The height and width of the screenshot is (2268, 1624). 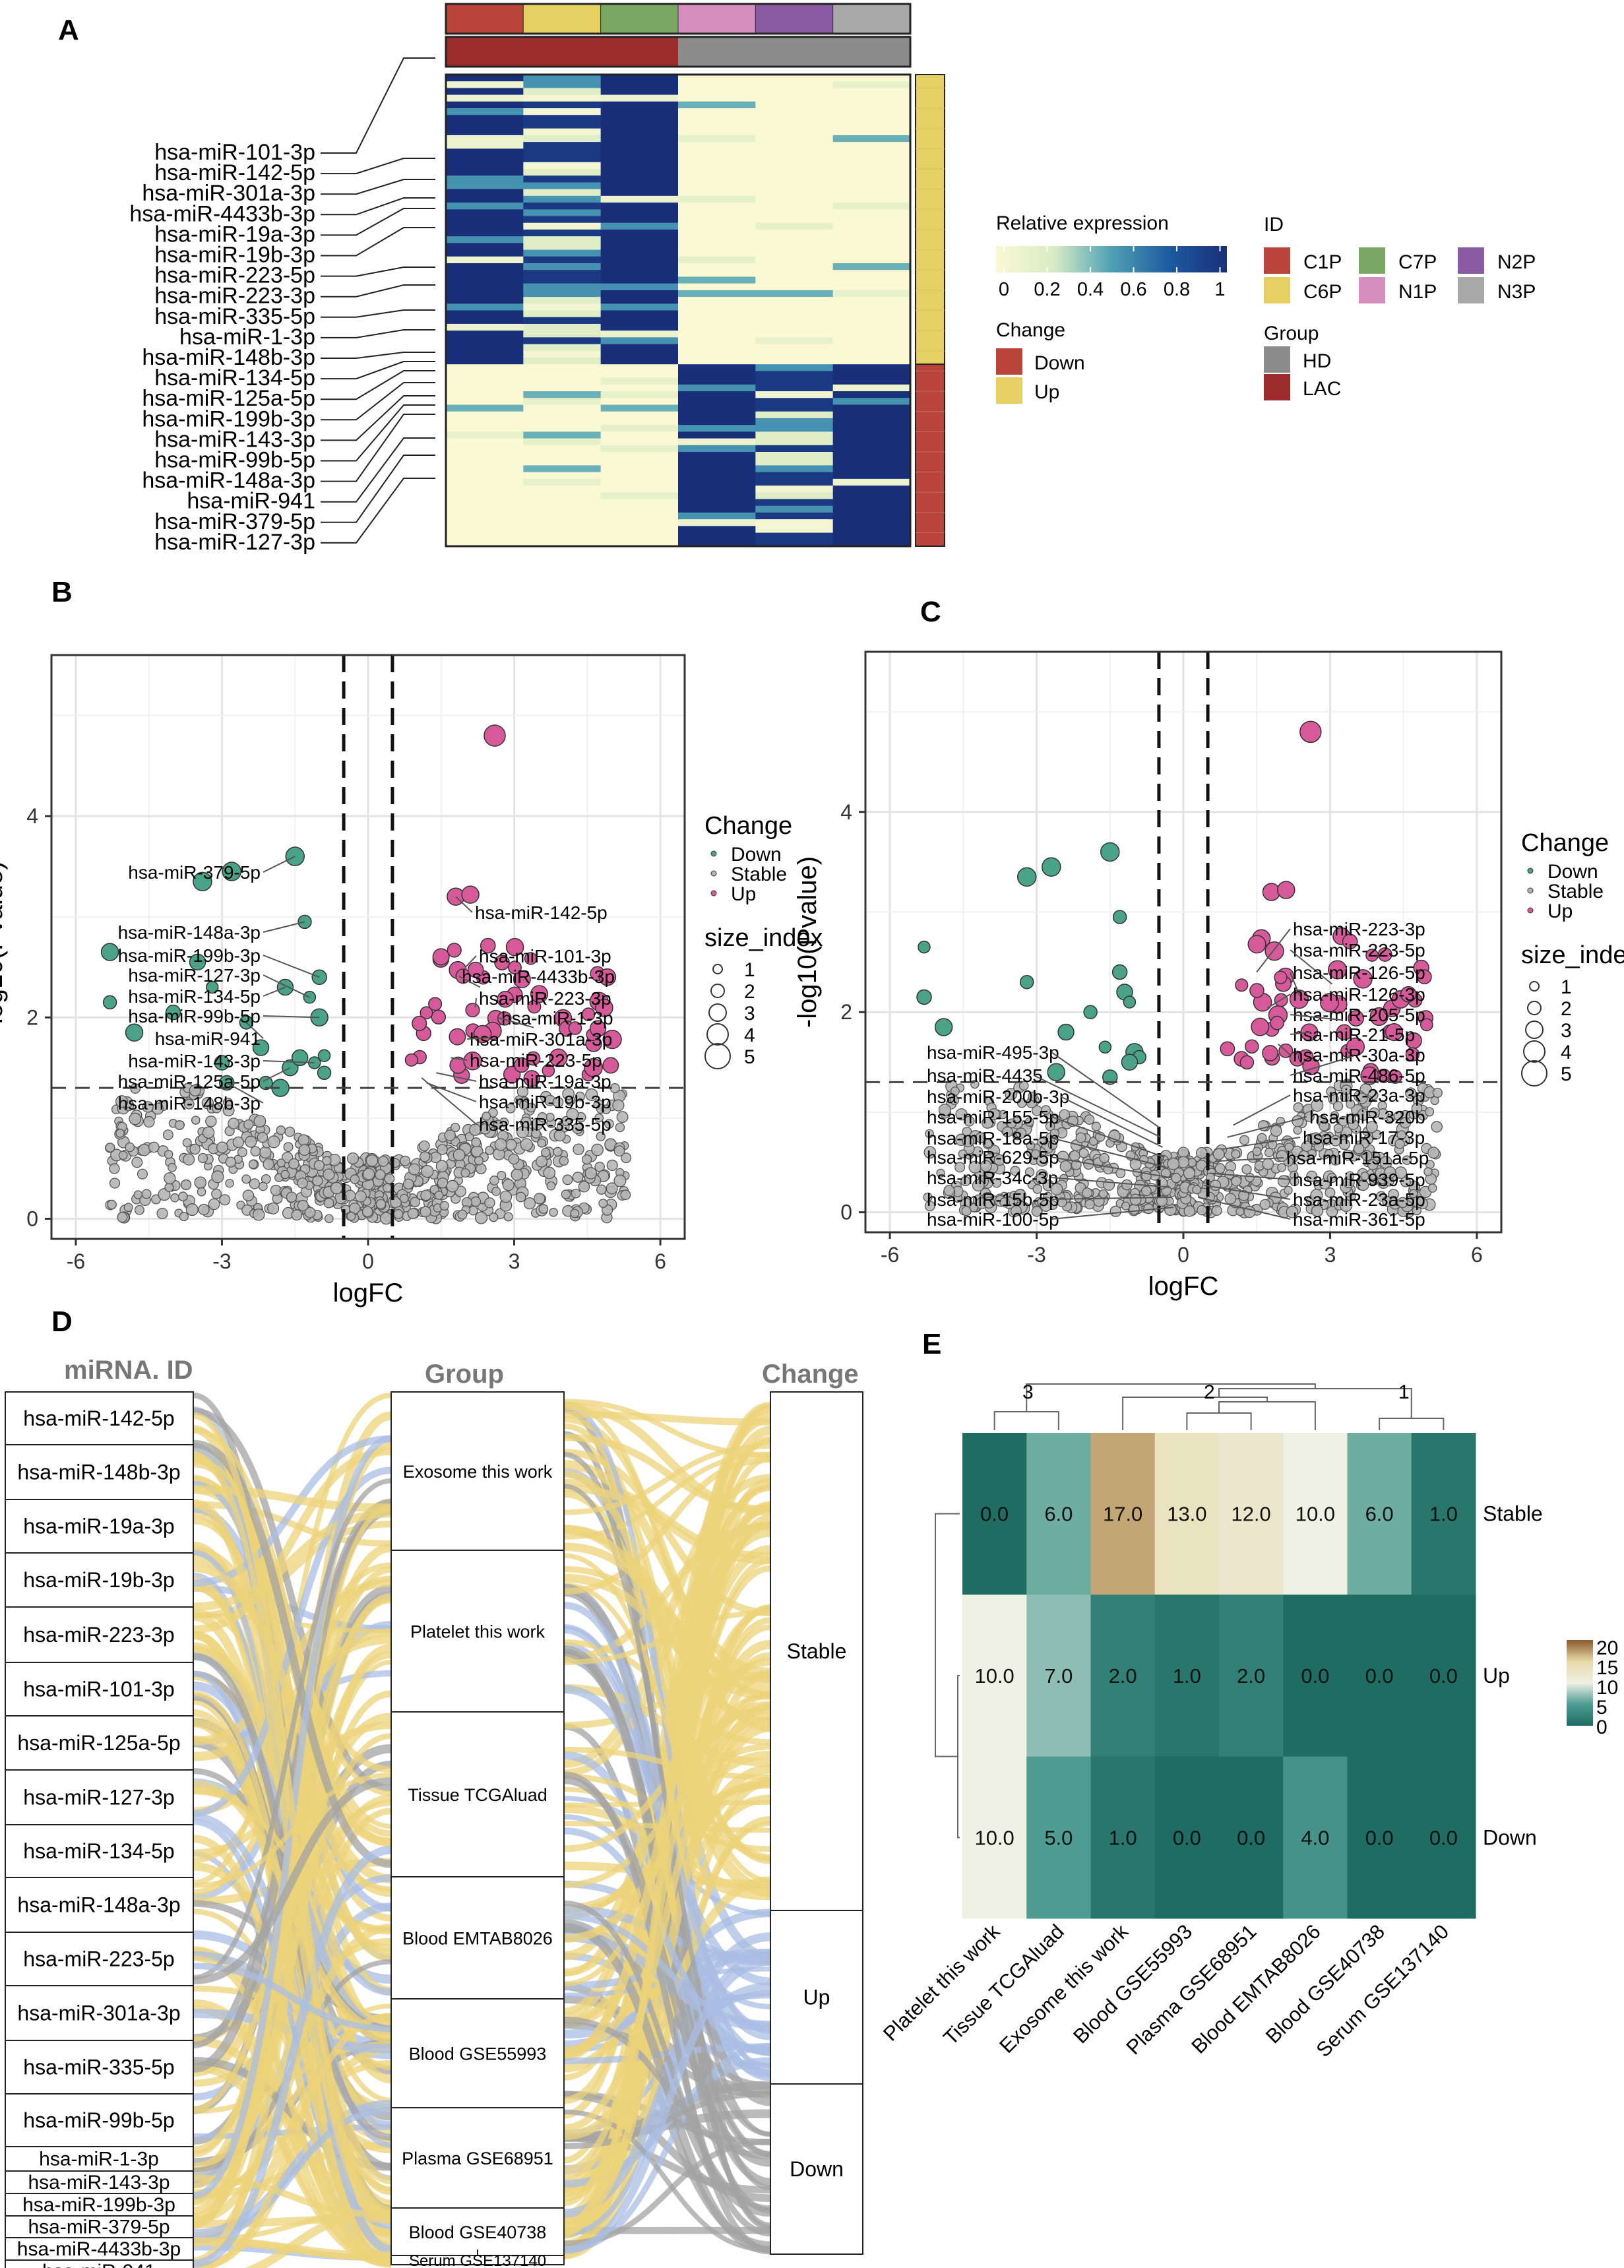 What do you see at coordinates (713, 893) in the screenshot?
I see `legend-change-dot` at bounding box center [713, 893].